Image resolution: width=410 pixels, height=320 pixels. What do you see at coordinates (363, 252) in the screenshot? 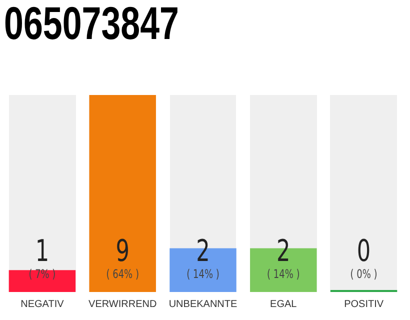
I see `data-label: 0` at bounding box center [363, 252].